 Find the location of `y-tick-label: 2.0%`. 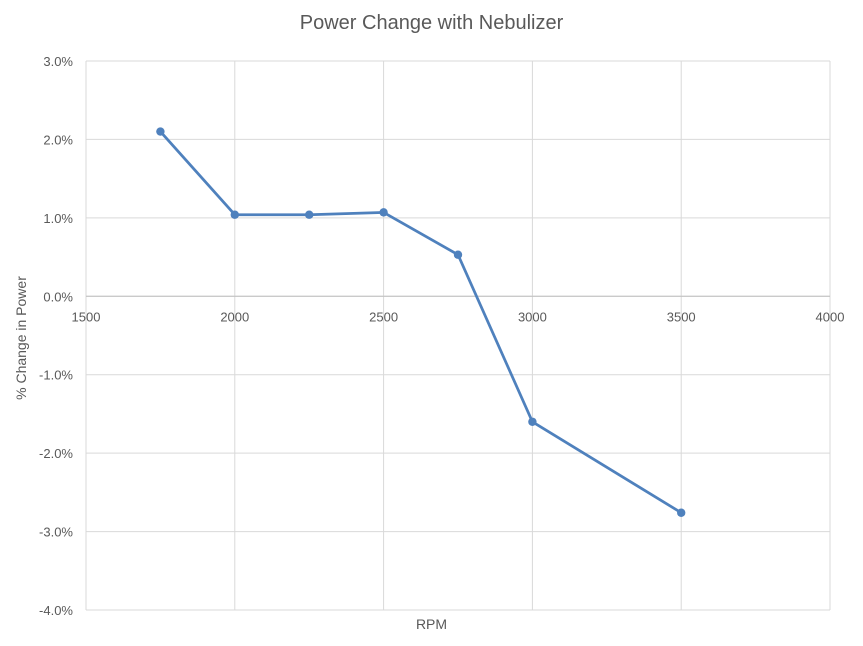

y-tick-label: 2.0% is located at coordinates (58, 139).